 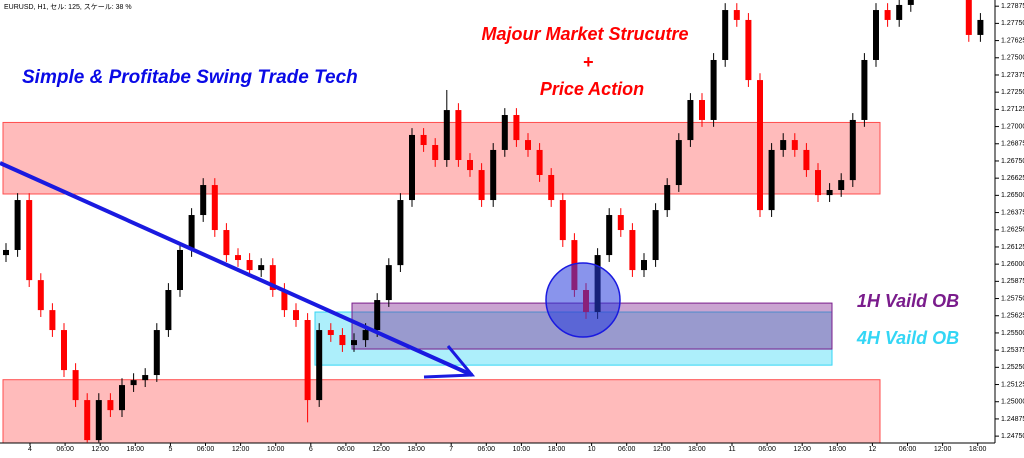 I want to click on x-tick-label: 4, so click(x=30, y=449).